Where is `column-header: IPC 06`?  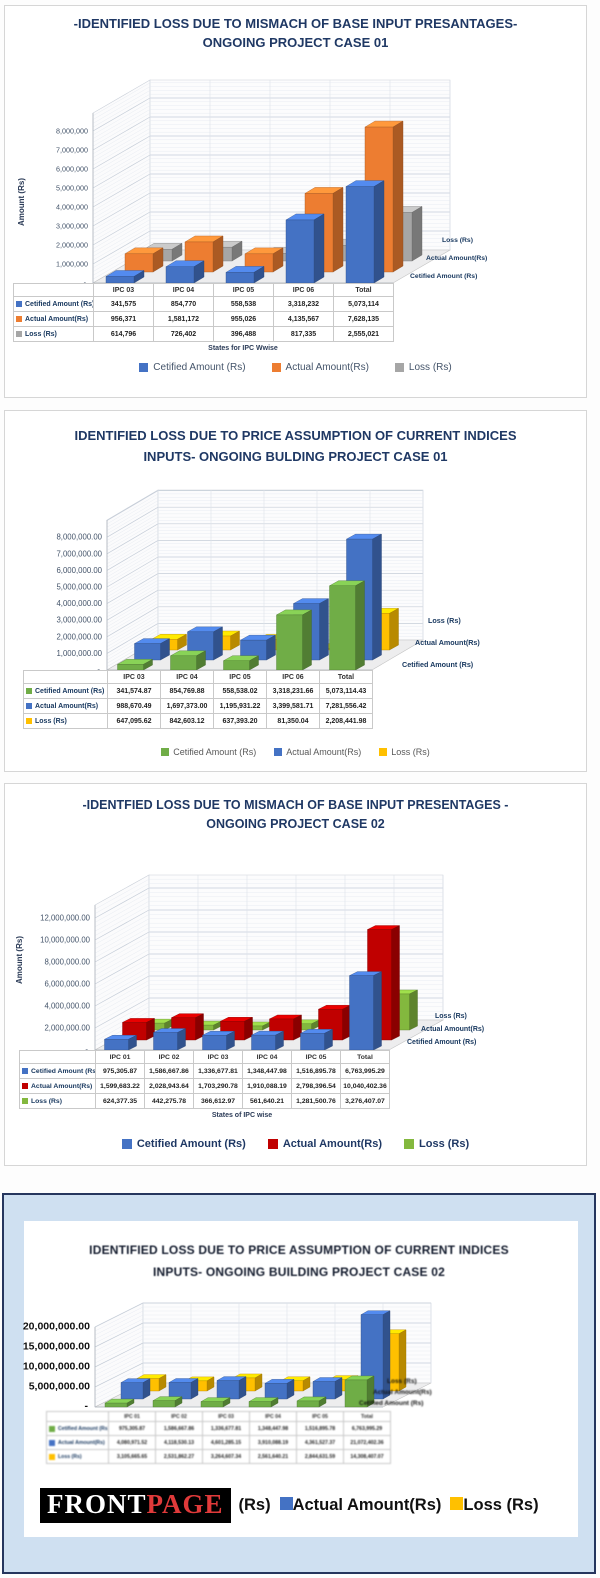 column-header: IPC 06 is located at coordinates (292, 676).